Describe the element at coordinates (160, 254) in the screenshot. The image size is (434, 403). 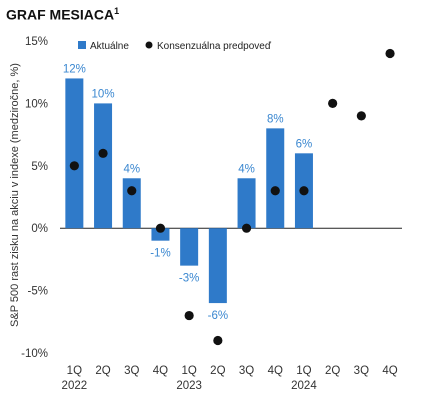
I see `bar-data-label: -1%` at that location.